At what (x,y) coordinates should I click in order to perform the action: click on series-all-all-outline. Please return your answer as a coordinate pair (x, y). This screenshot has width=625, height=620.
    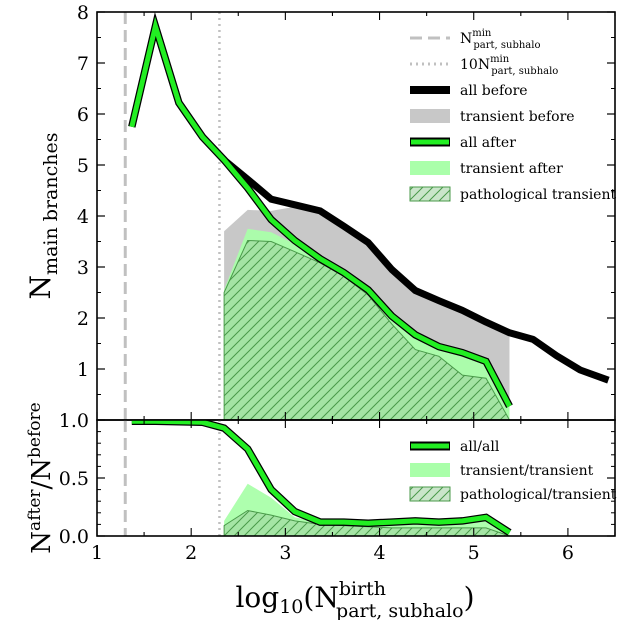
    Looking at the image, I should click on (321, 478).